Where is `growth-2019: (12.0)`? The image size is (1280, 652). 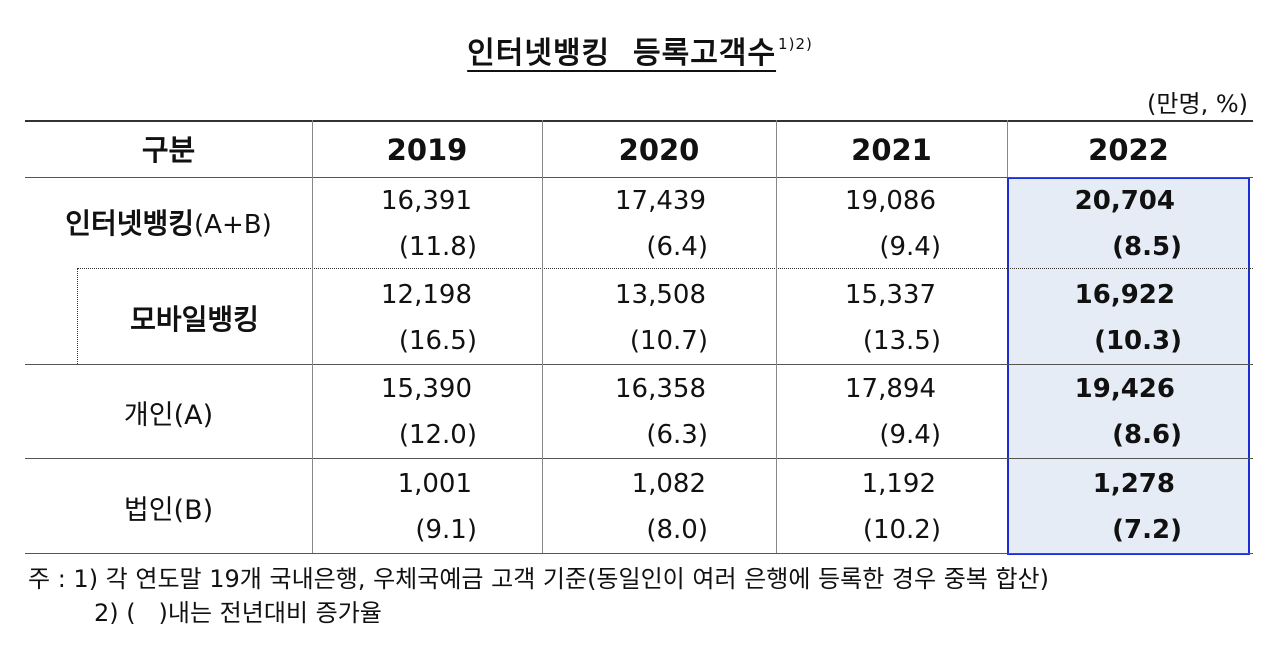
growth-2019: (12.0) is located at coordinates (437, 435).